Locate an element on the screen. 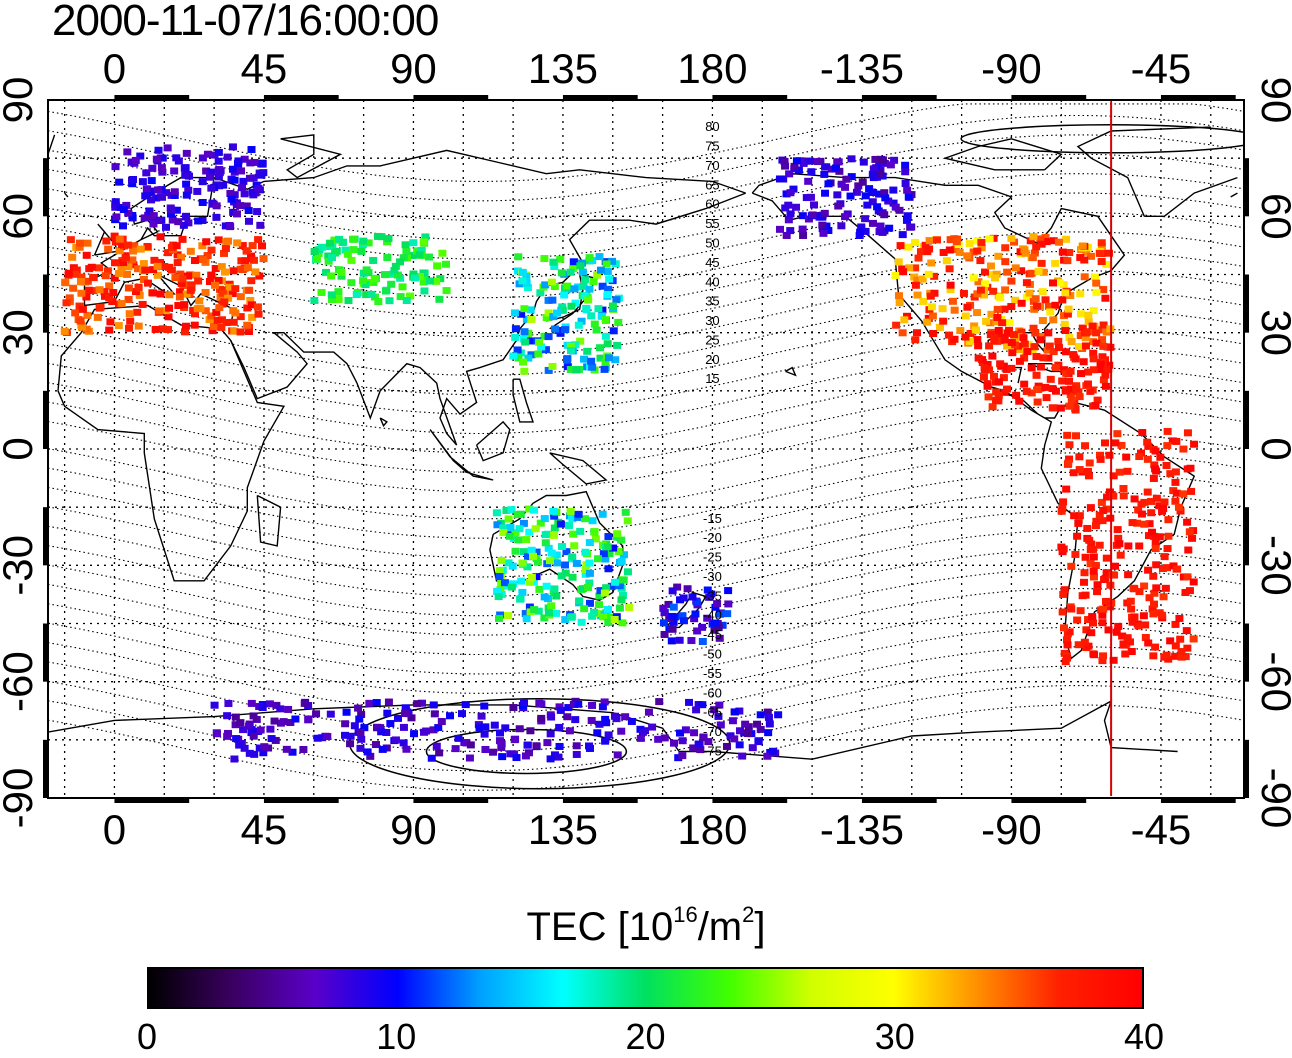 This screenshot has height=1058, width=1292. magnetic-latitude-label: -65 is located at coordinates (712, 712).